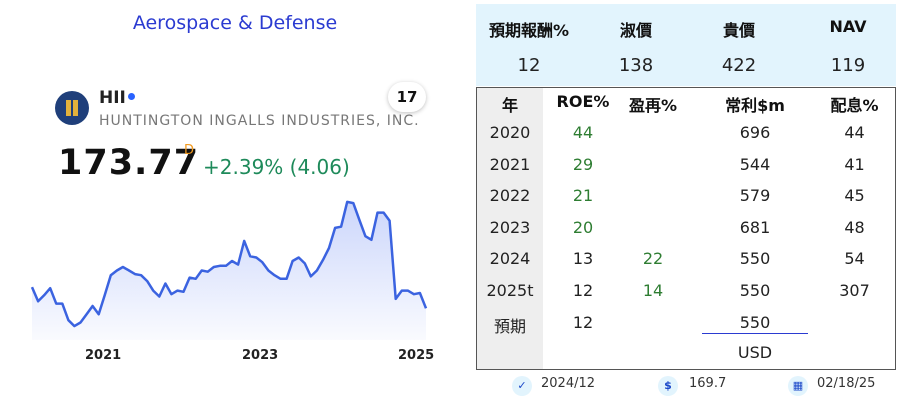 Image resolution: width=904 pixels, height=402 pixels. I want to click on table-cell-year: 預期, so click(509, 326).